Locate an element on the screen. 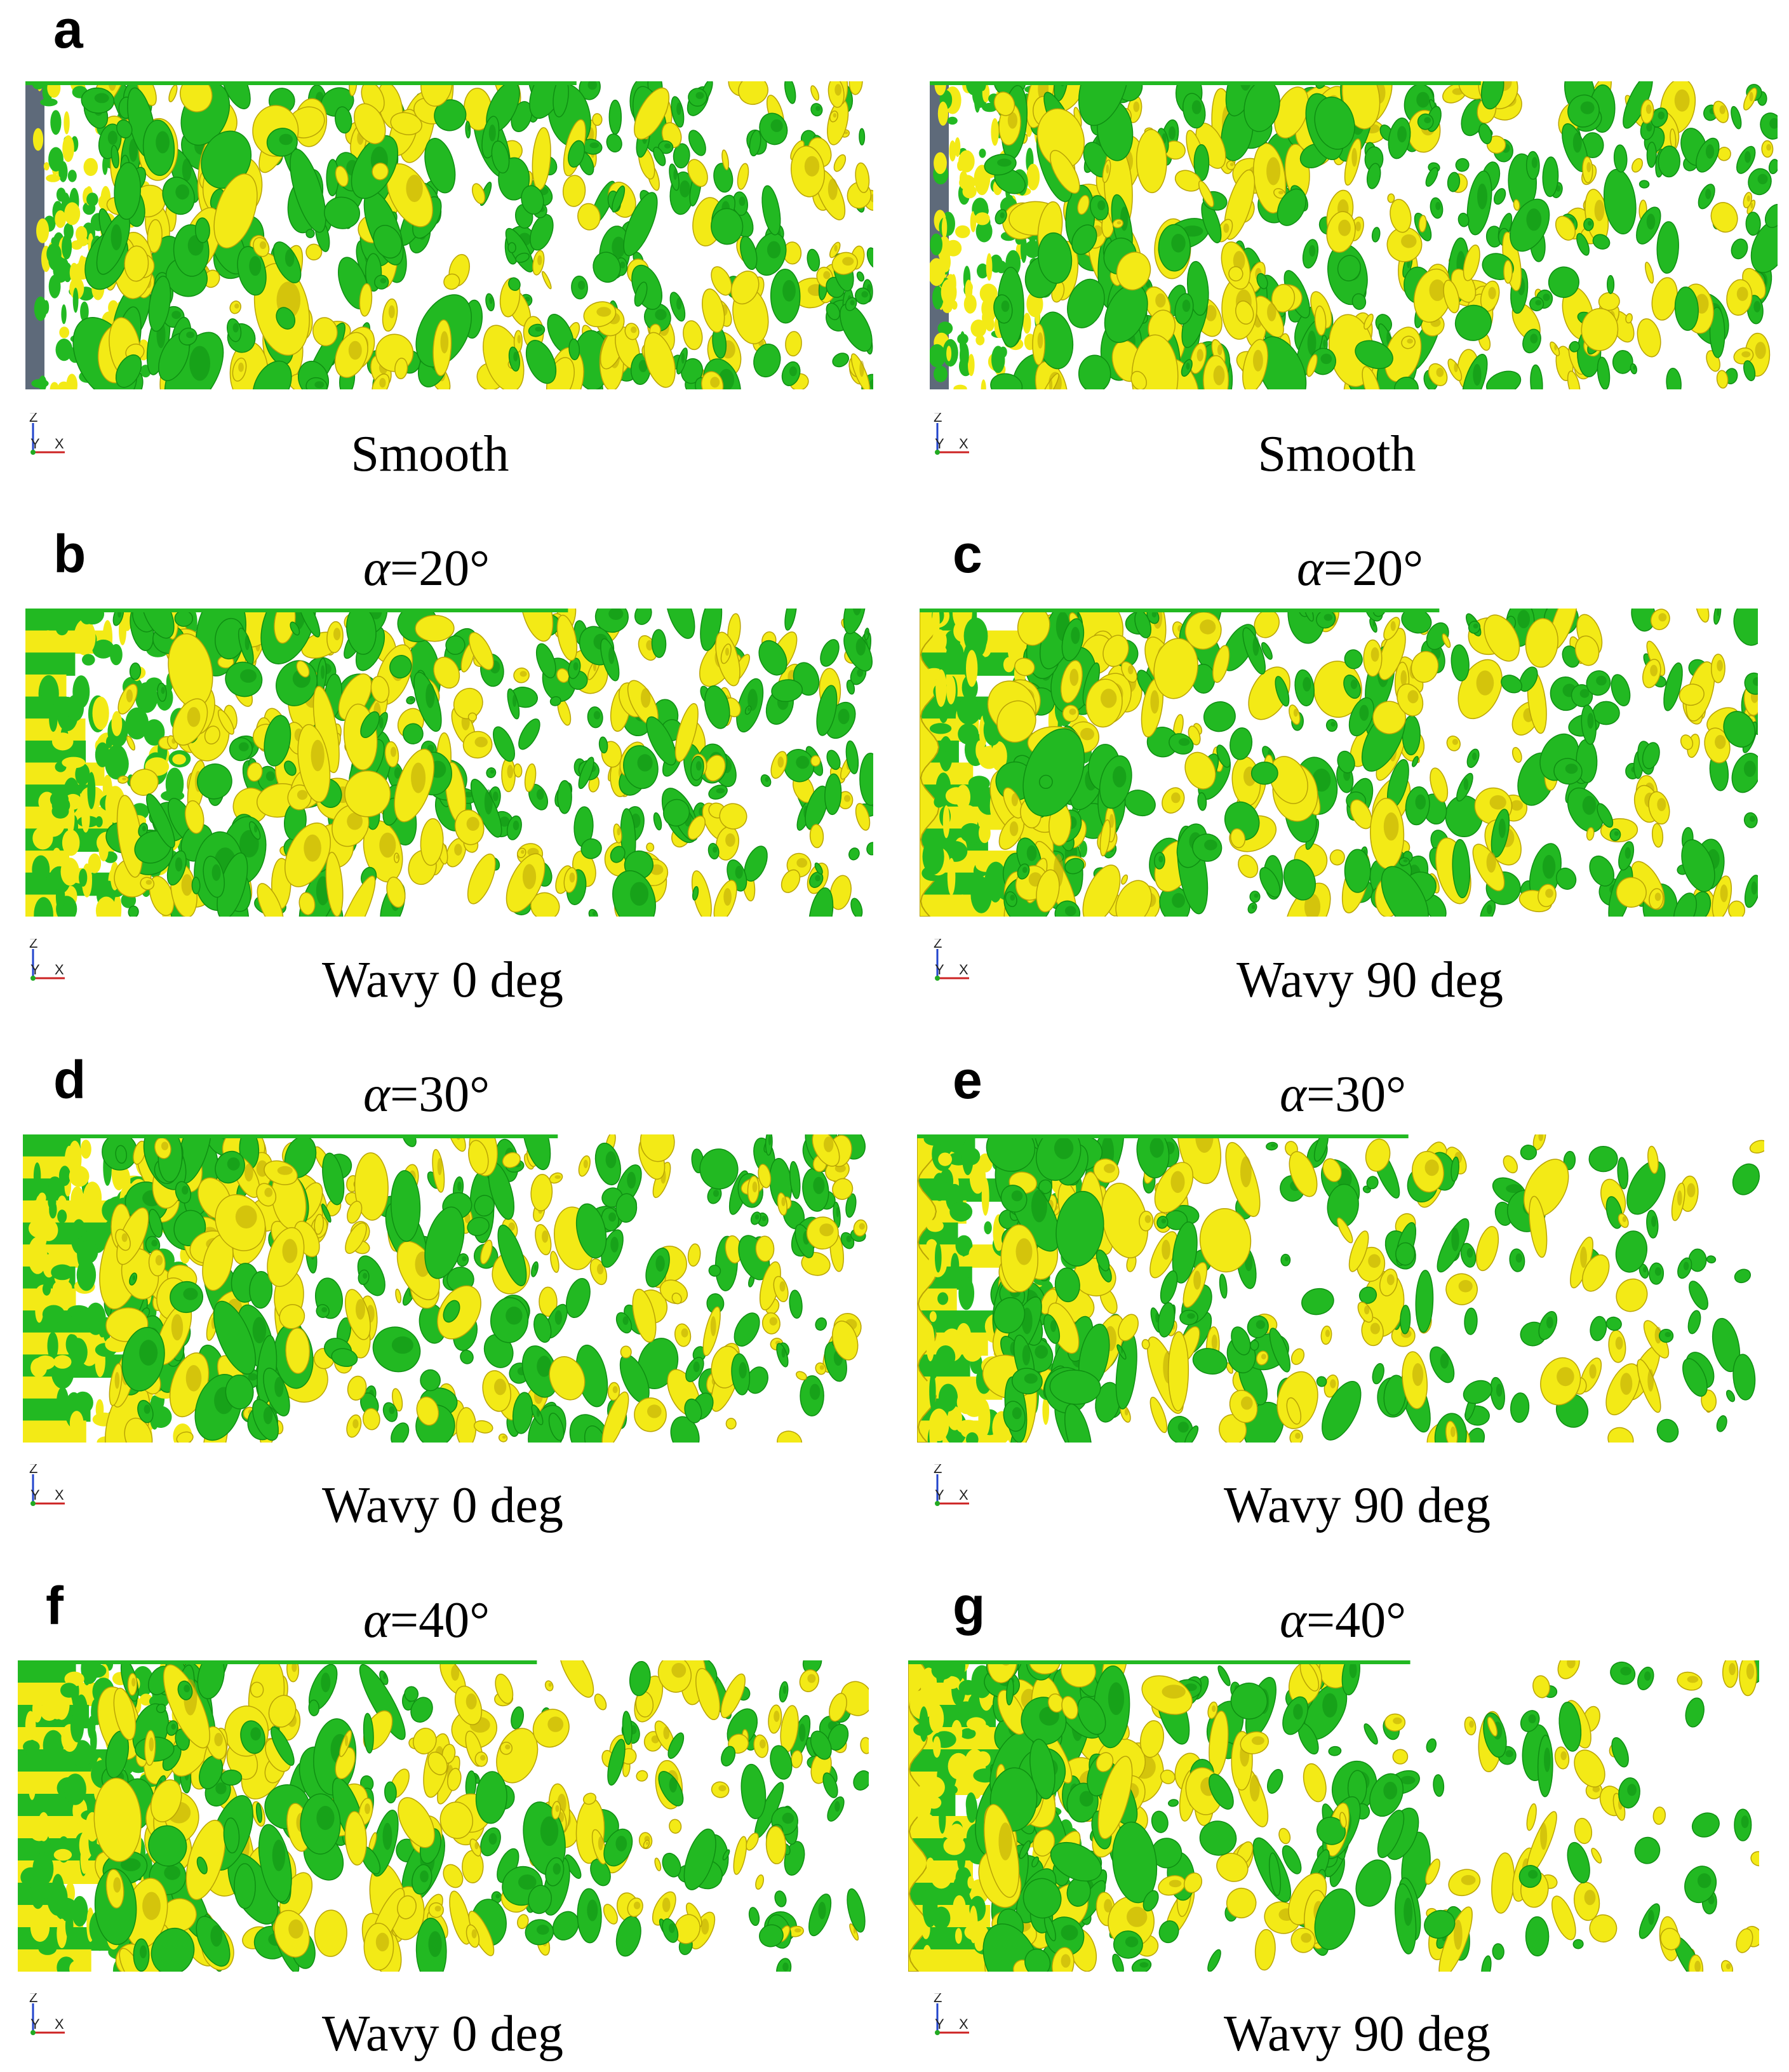 The height and width of the screenshot is (2072, 1789). vortex-render-f is located at coordinates (443, 1816).